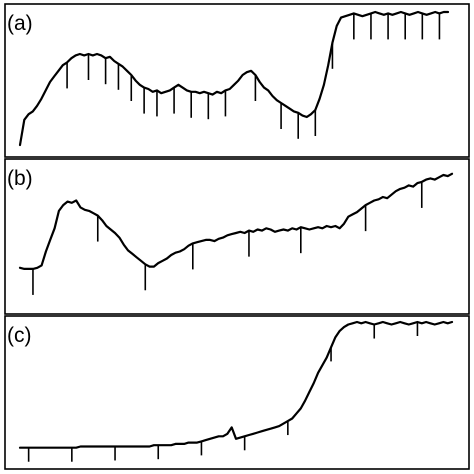  I want to click on panel-b-label: (b), so click(20, 178).